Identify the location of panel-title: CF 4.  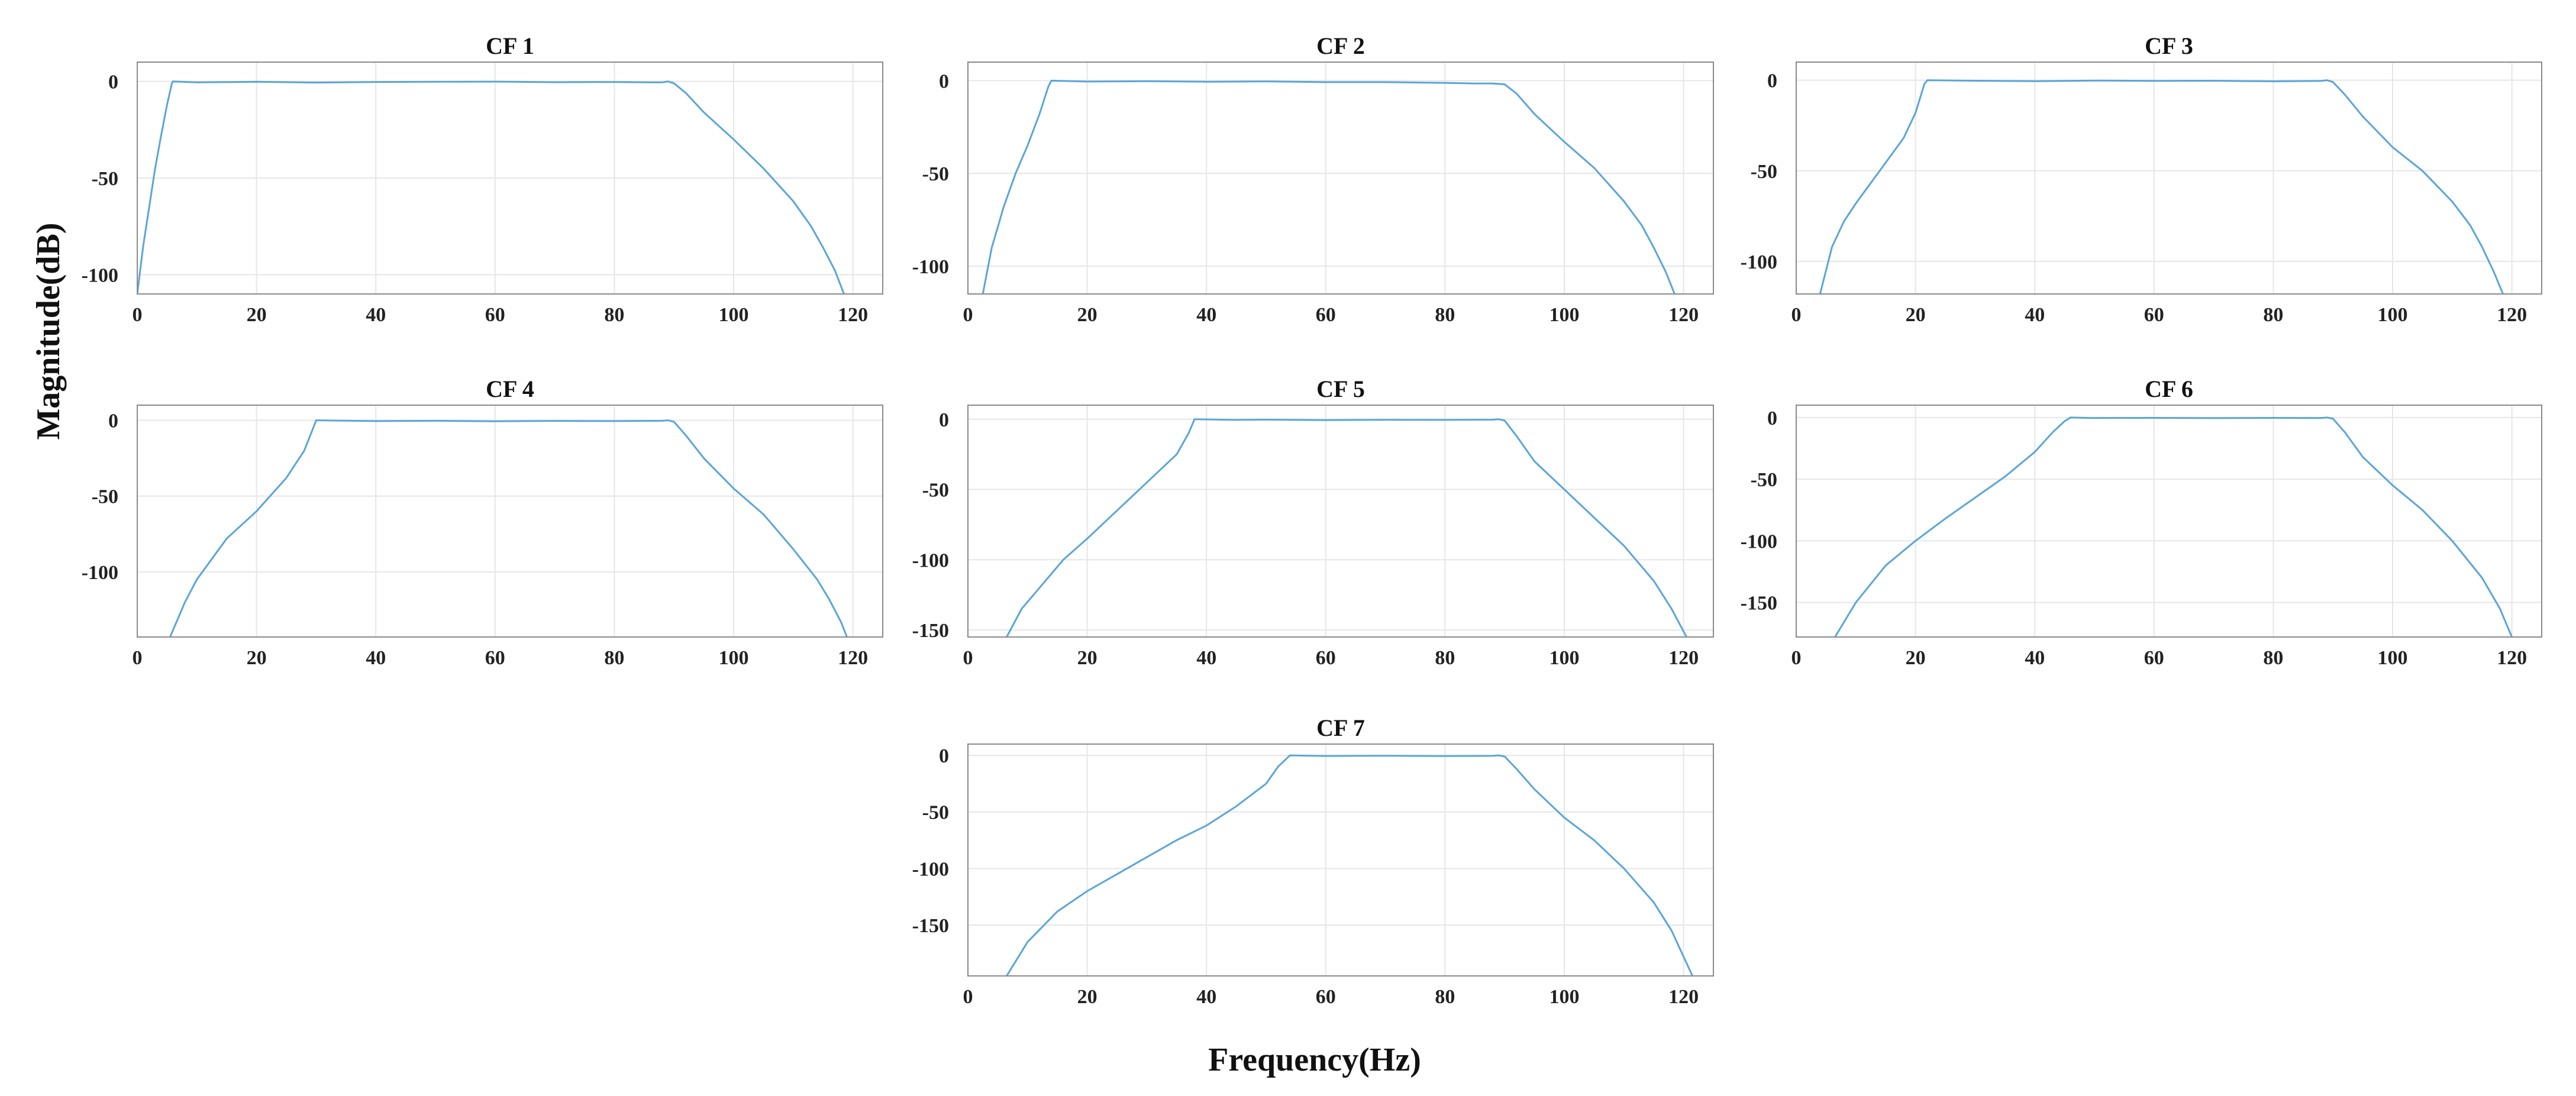
(510, 389).